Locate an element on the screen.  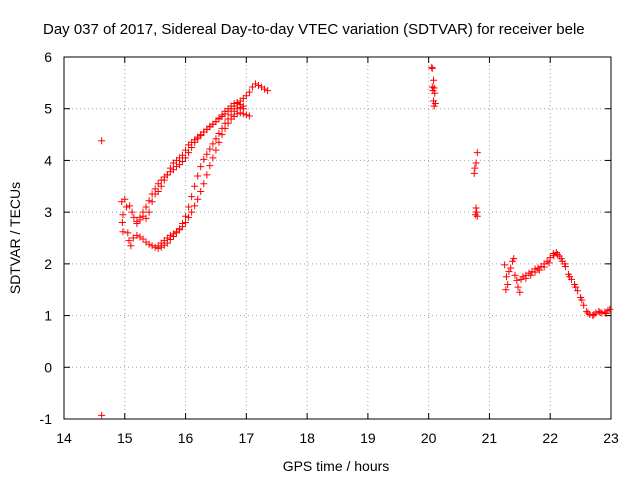
y-tick-label: 4 is located at coordinates (48, 160).